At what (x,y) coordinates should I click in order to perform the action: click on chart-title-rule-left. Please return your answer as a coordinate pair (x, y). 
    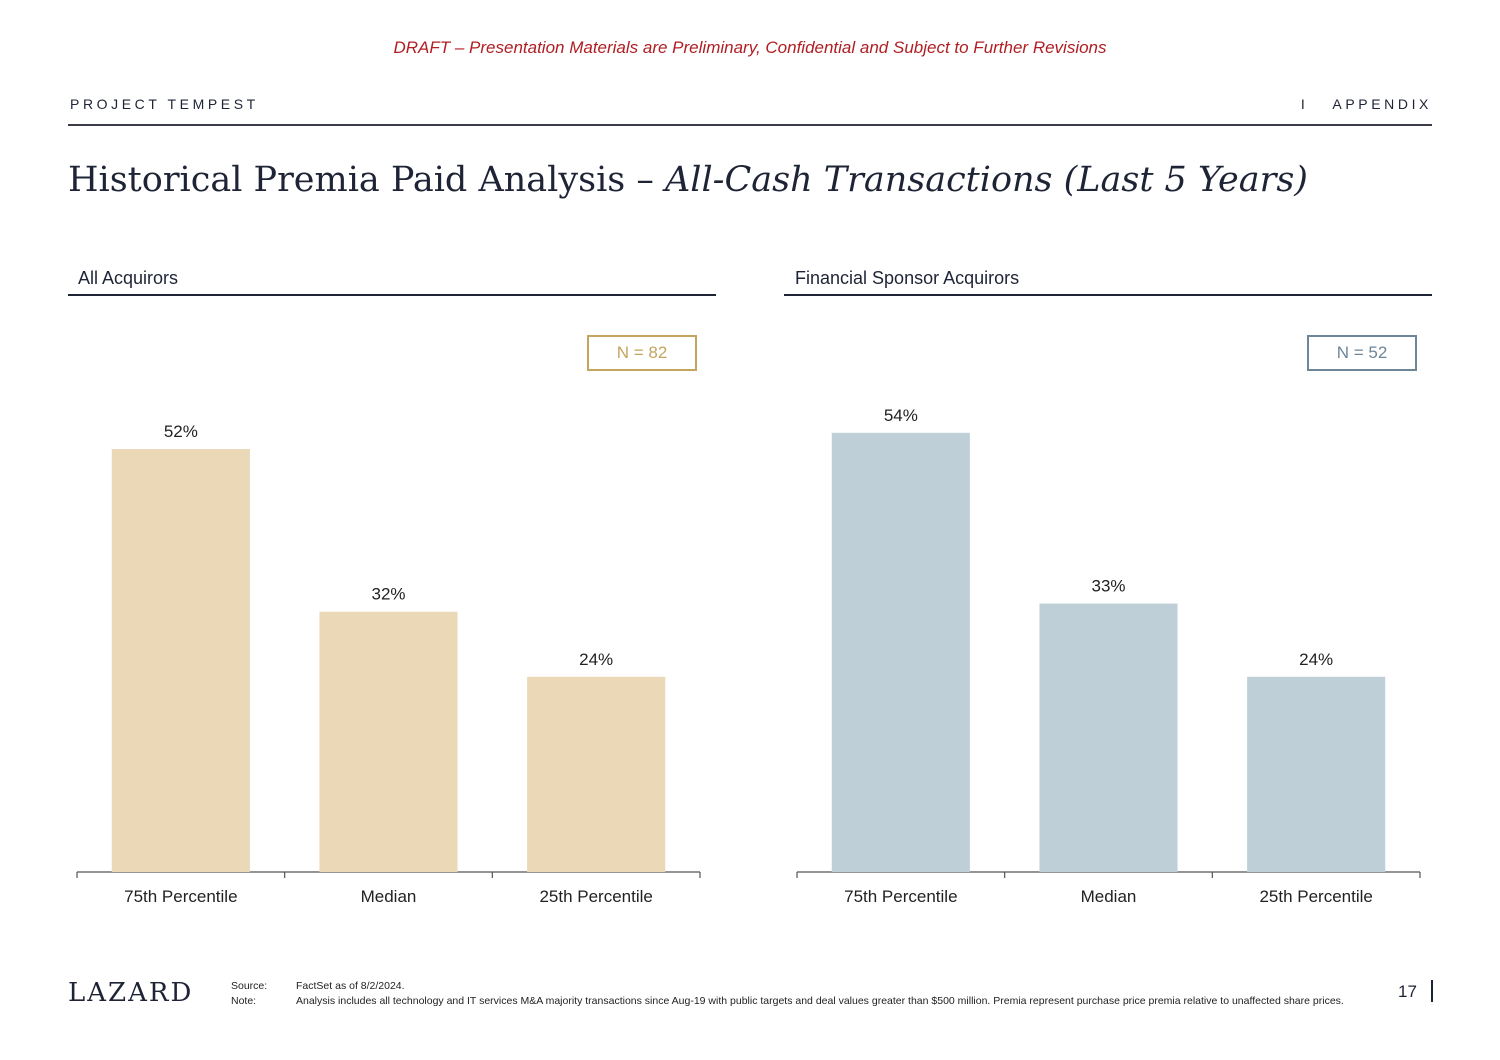
    Looking at the image, I should click on (392, 295).